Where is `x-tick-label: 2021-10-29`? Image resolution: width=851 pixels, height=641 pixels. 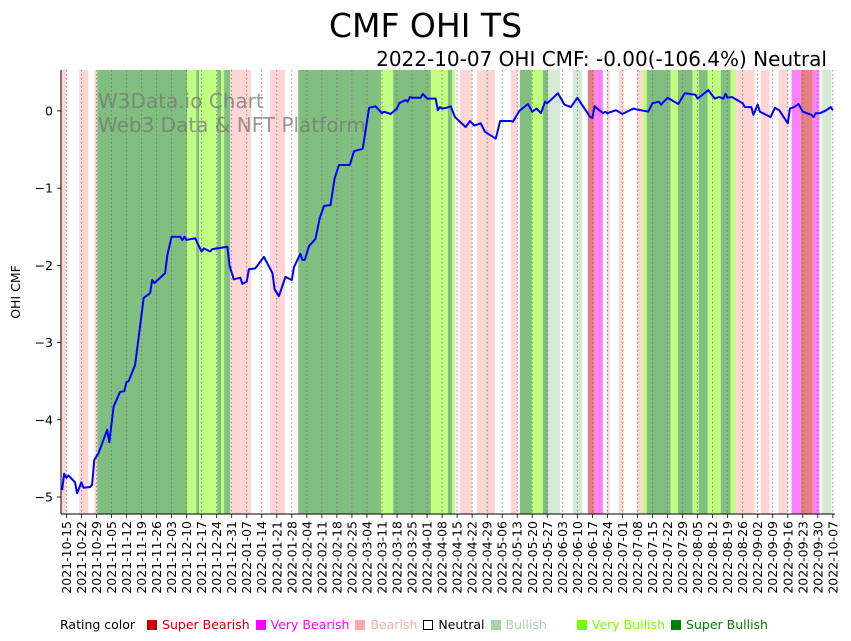
x-tick-label: 2021-10-29 is located at coordinates (96, 557).